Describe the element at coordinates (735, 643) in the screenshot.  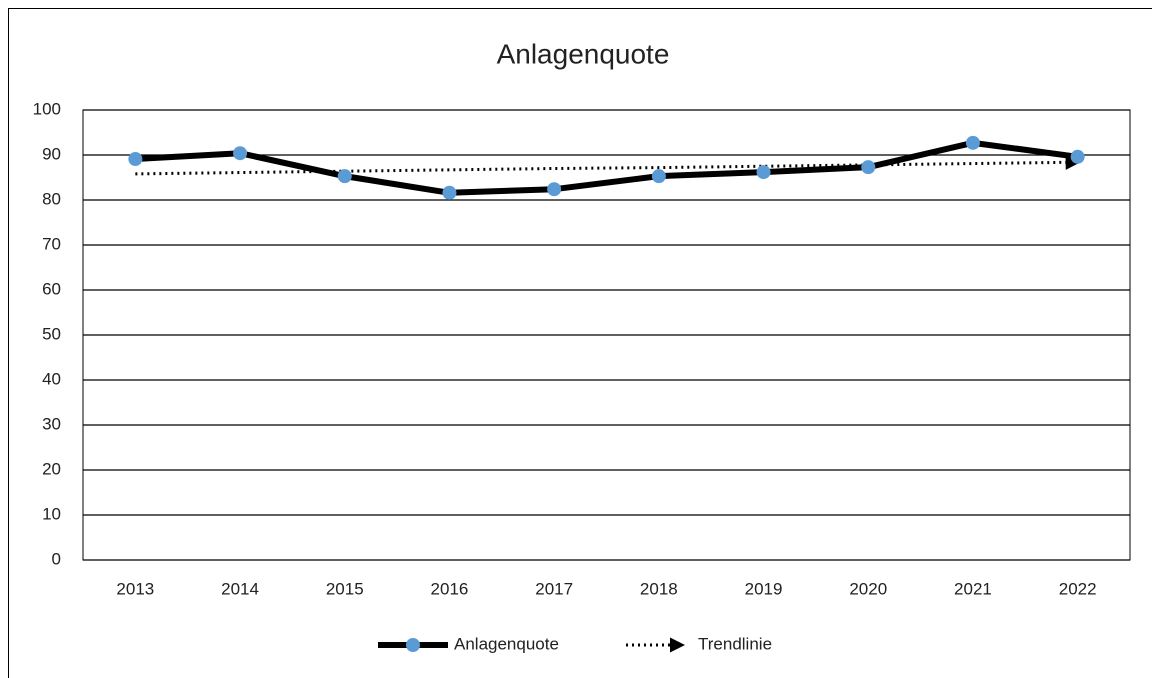
I see `legend-label: Trendlinie` at that location.